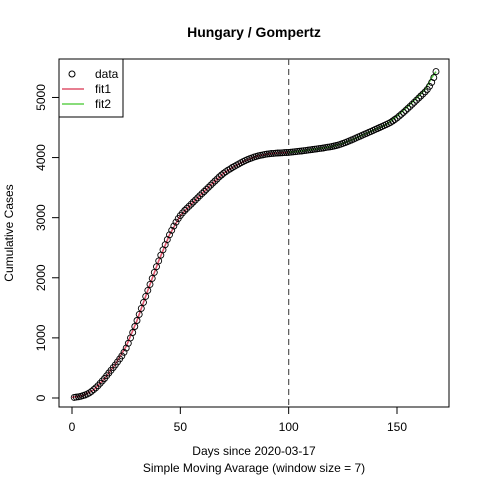  What do you see at coordinates (41, 337) in the screenshot?
I see `y-tick-label: 1000` at bounding box center [41, 337].